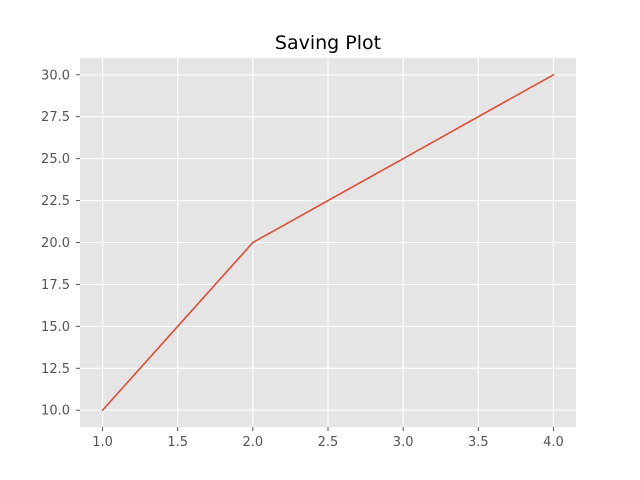 This screenshot has height=480, width=640. What do you see at coordinates (253, 442) in the screenshot?
I see `x-tick-label: 2.0` at bounding box center [253, 442].